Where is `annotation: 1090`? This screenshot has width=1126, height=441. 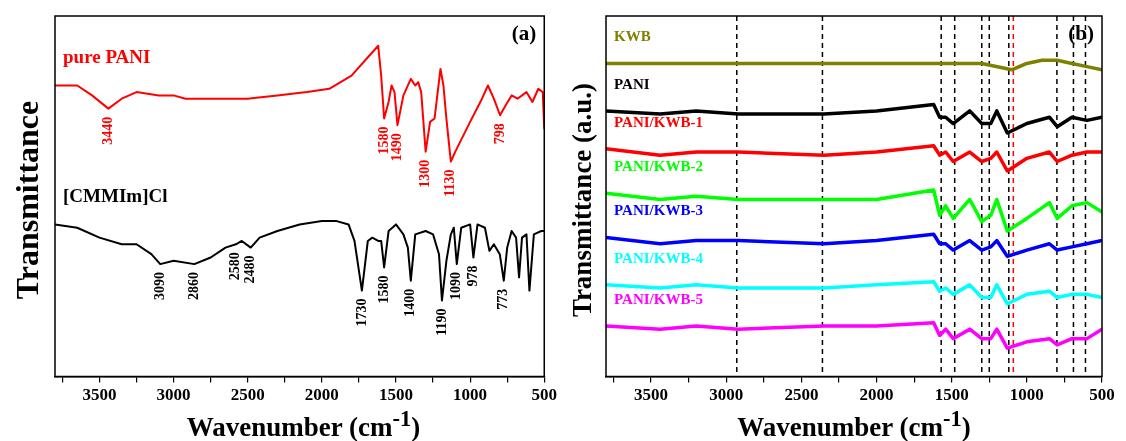 annotation: 1090 is located at coordinates (456, 286).